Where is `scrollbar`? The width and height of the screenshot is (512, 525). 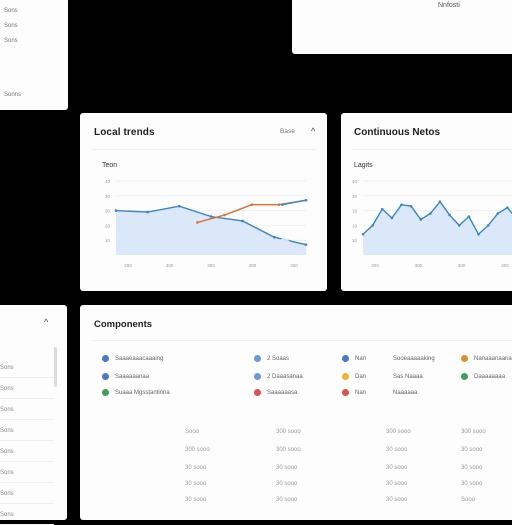 scrollbar is located at coordinates (55, 367).